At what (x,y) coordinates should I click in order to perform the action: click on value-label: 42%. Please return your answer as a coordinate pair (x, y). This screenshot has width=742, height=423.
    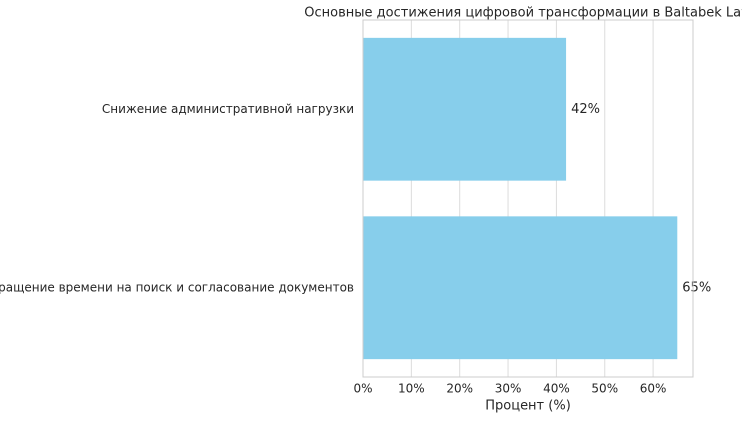
    Looking at the image, I should click on (585, 109).